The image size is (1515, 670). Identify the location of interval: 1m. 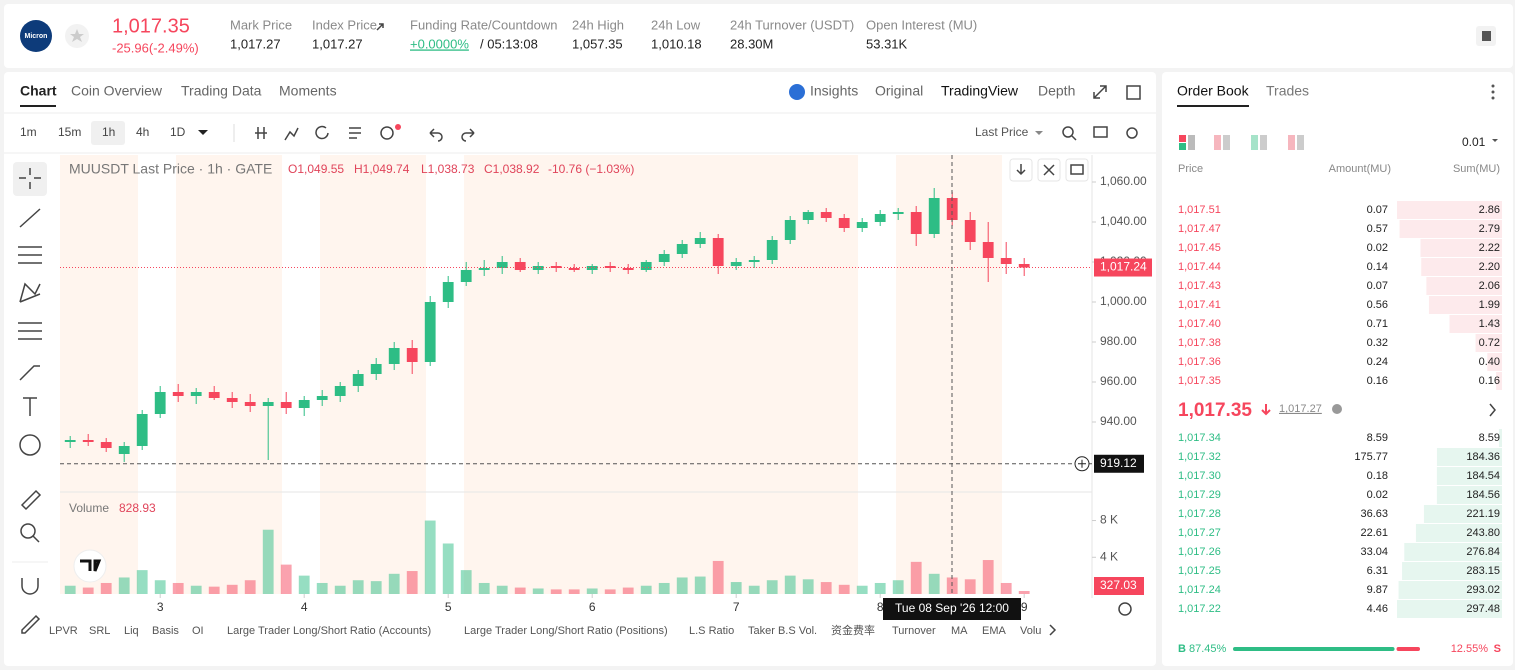
(28, 132).